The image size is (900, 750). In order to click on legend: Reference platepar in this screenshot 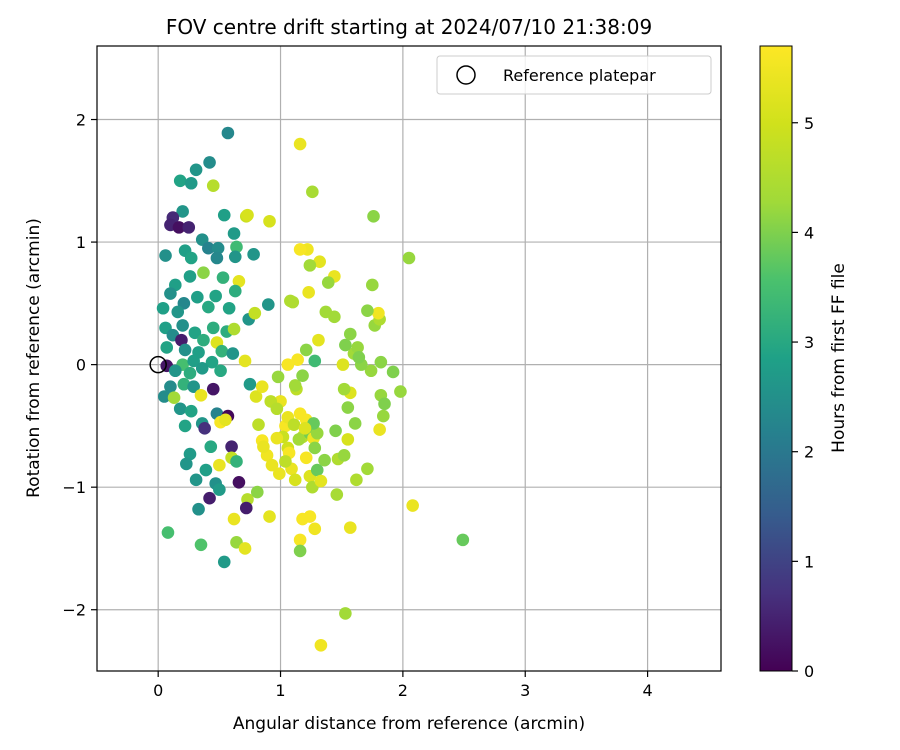, I will do `click(574, 75)`.